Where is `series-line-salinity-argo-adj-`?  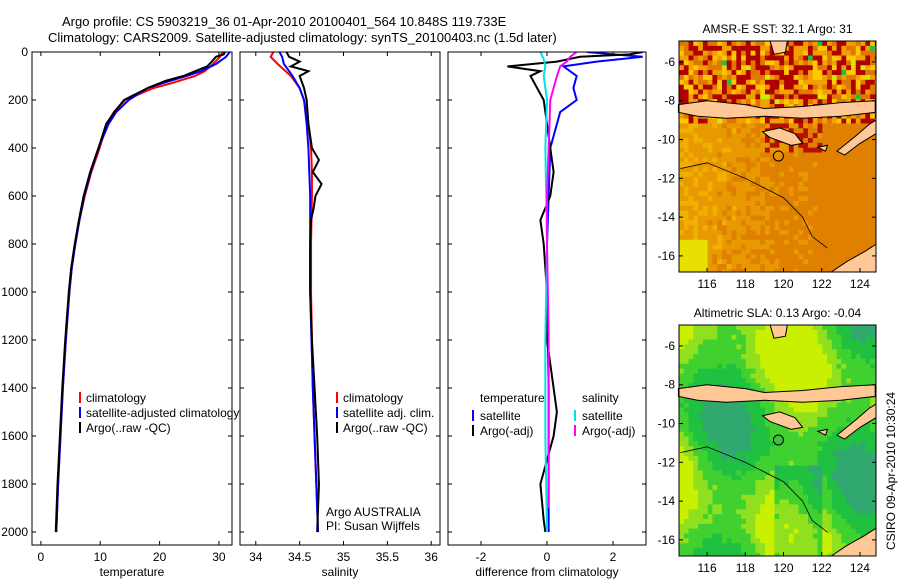
series-line-salinity-argo-adj- is located at coordinates (562, 280).